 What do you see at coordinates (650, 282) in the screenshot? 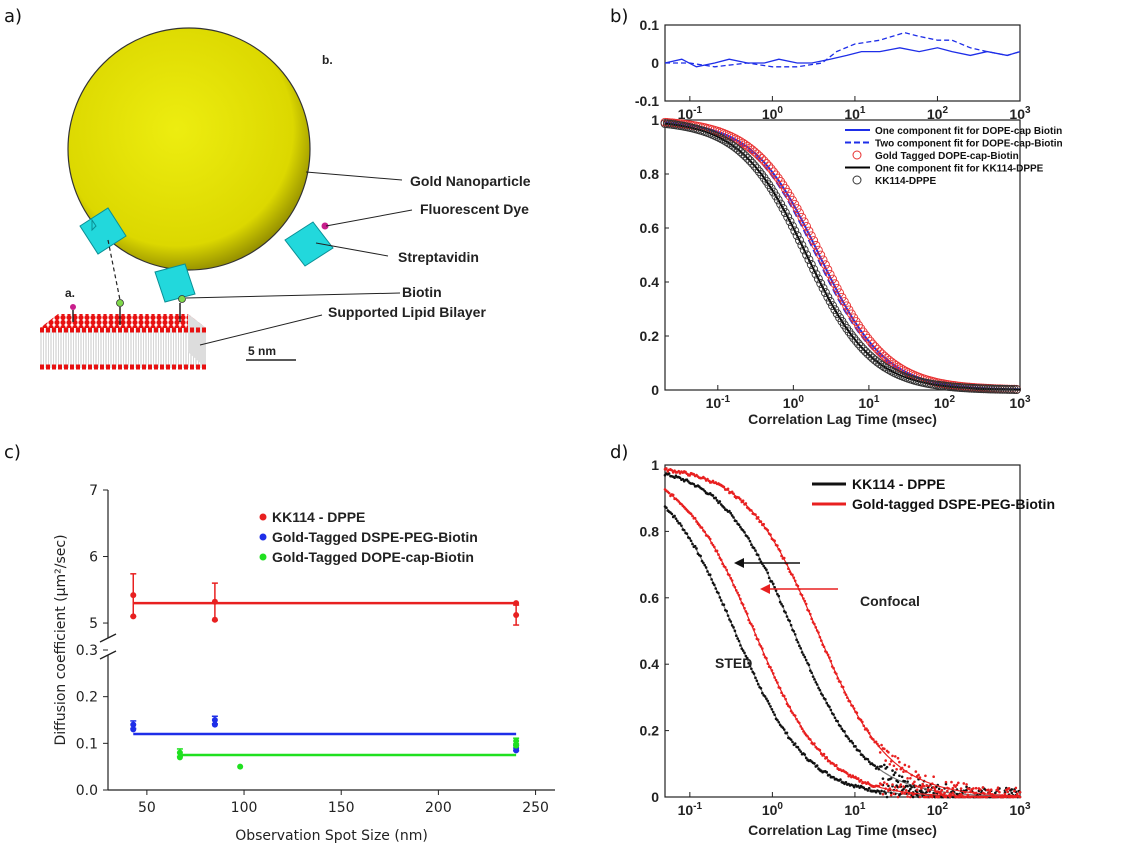
I see `b-ytick-label: 0.4` at bounding box center [650, 282].